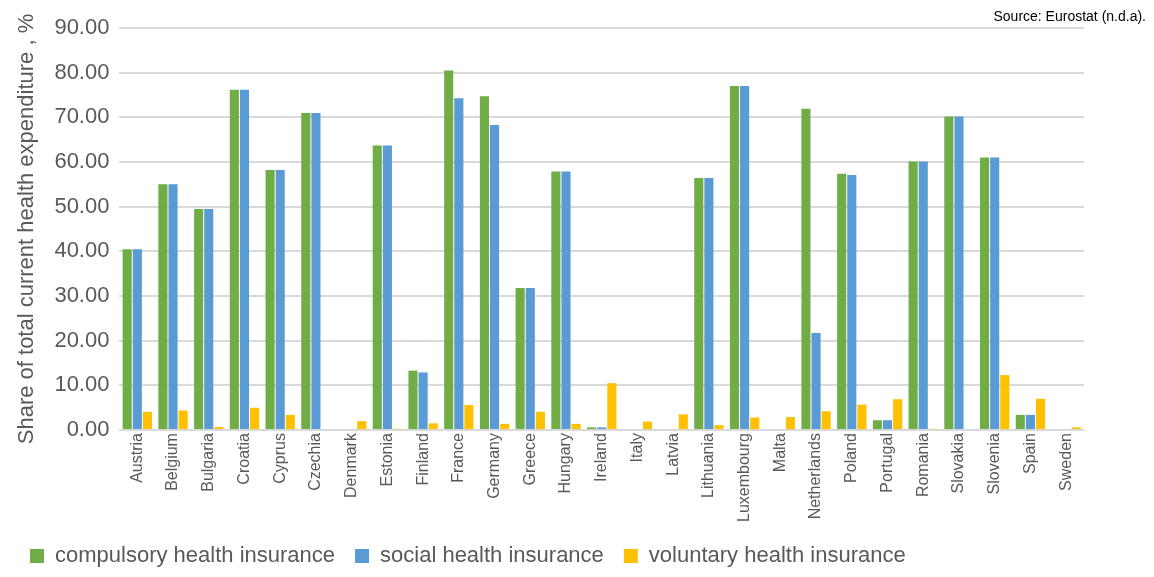 The width and height of the screenshot is (1154, 577). What do you see at coordinates (88, 429) in the screenshot?
I see `y-tick-label: 0.00` at bounding box center [88, 429].